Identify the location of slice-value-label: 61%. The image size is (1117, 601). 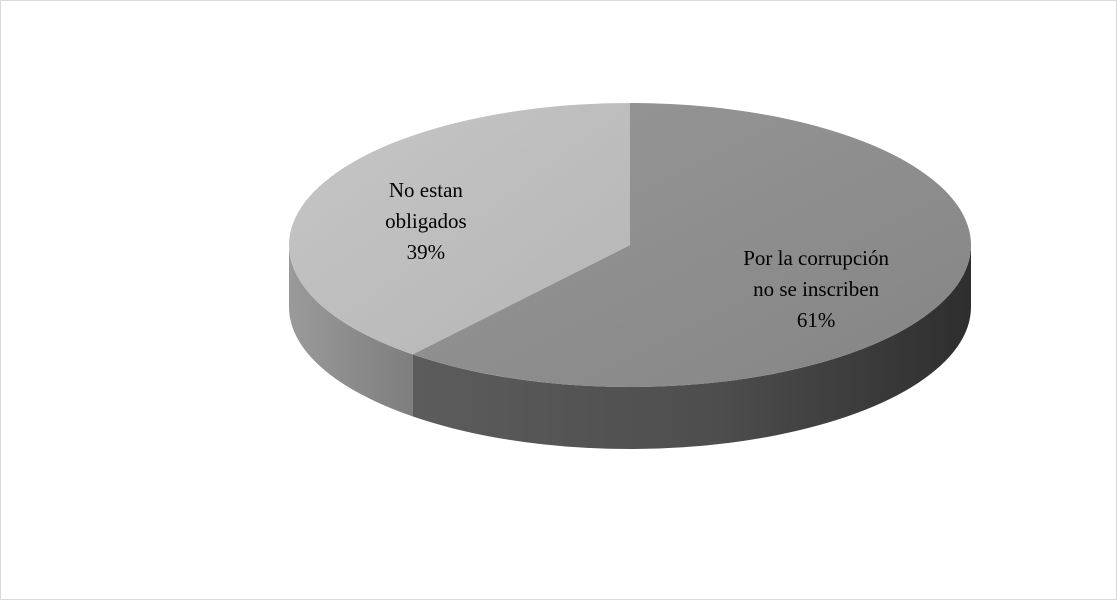
(816, 320).